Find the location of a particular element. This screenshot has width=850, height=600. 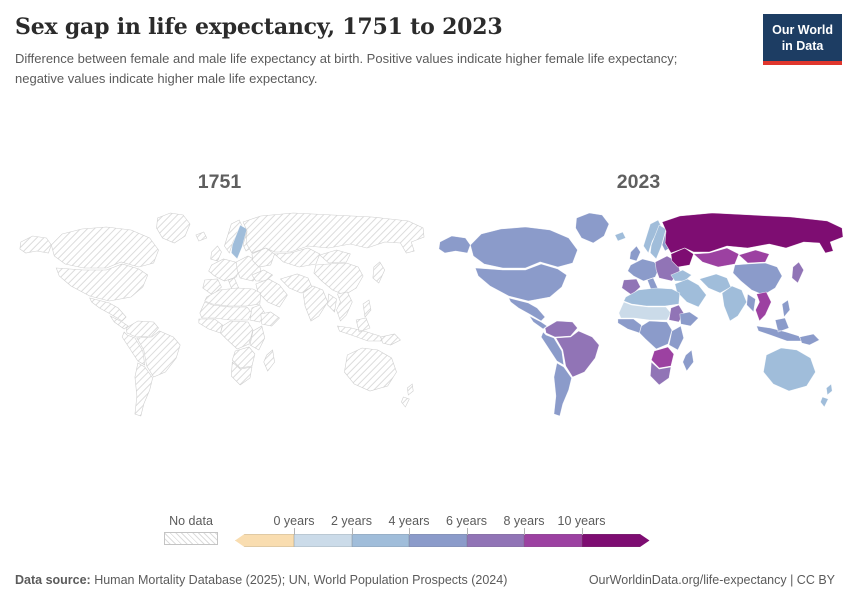

legend-tick-label: 8 years is located at coordinates (524, 521).